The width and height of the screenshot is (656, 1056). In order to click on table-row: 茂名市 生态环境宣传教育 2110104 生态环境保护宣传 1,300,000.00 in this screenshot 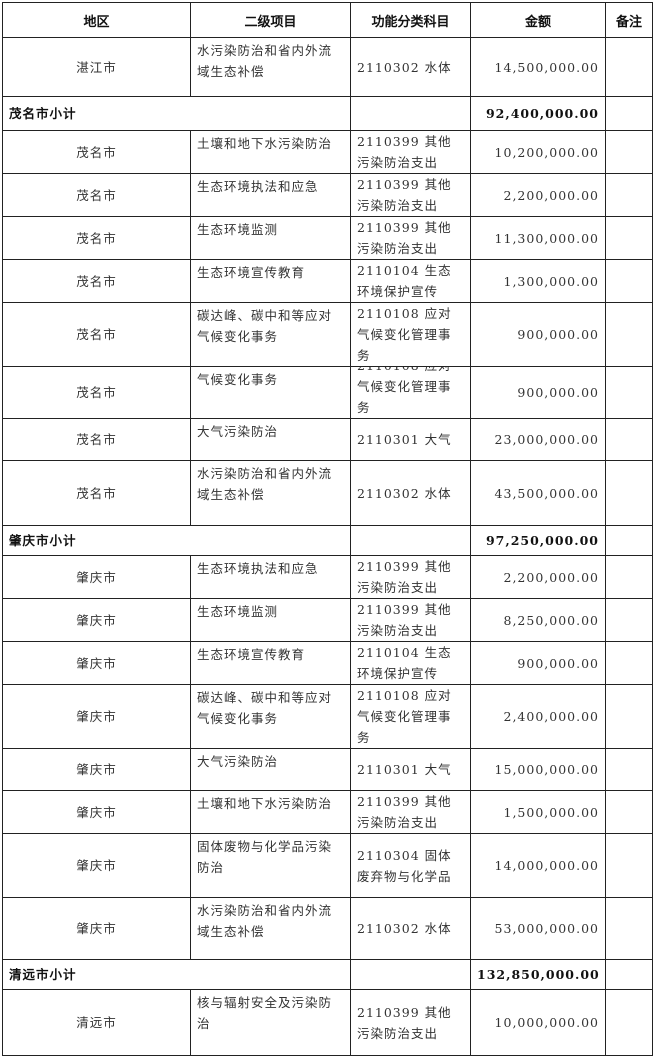, I will do `click(327, 281)`.